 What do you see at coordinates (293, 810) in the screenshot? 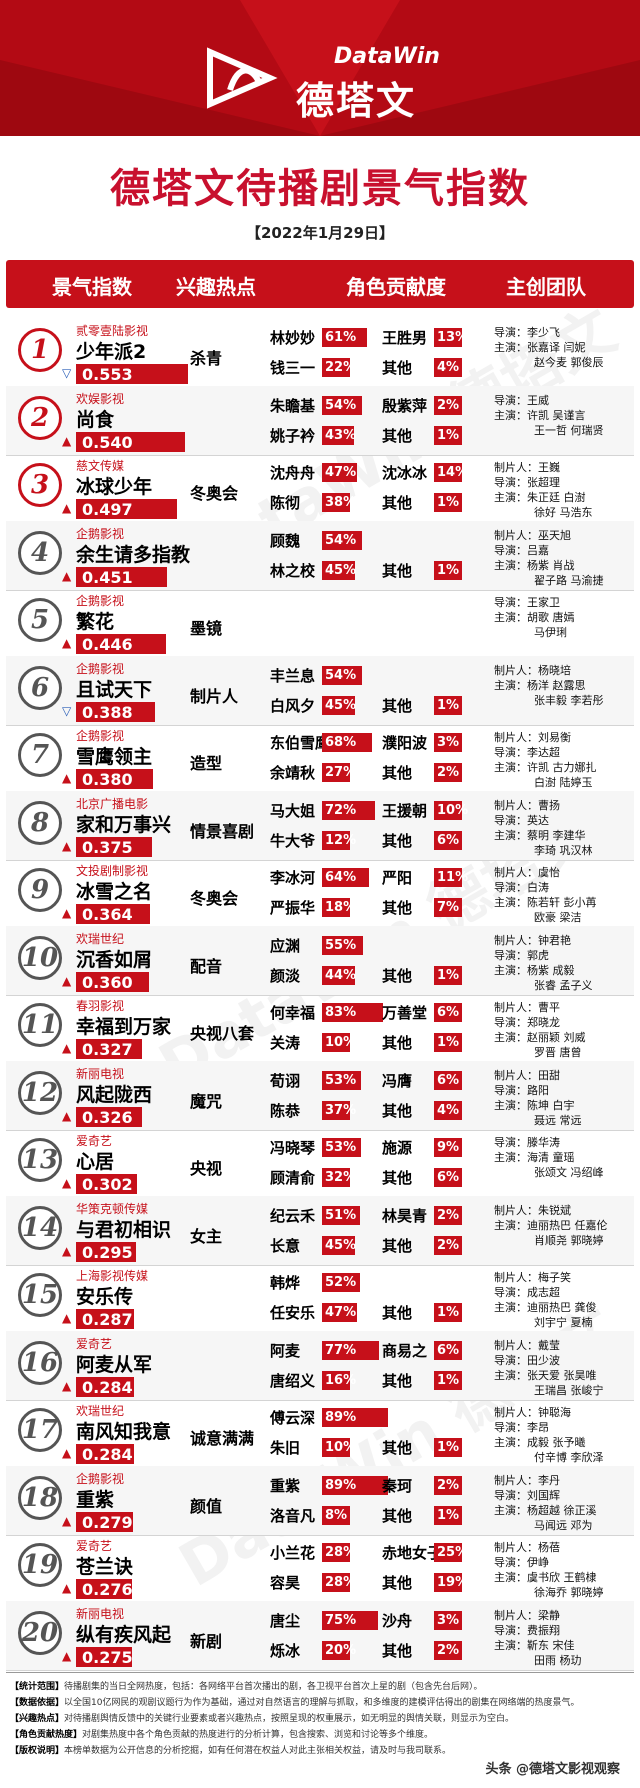
I see `role-name: 马大姐` at bounding box center [293, 810].